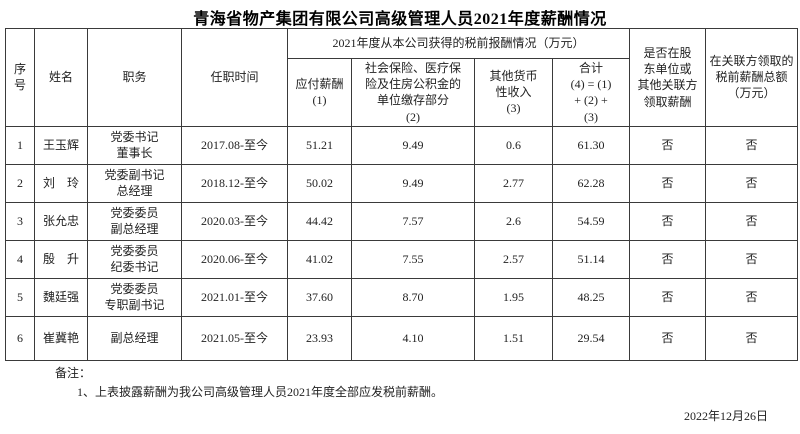 The height and width of the screenshot is (434, 800). What do you see at coordinates (668, 77) in the screenshot?
I see `header-related-pay: 是否在股 东单位或 其他关联方 领取薪酬` at bounding box center [668, 77].